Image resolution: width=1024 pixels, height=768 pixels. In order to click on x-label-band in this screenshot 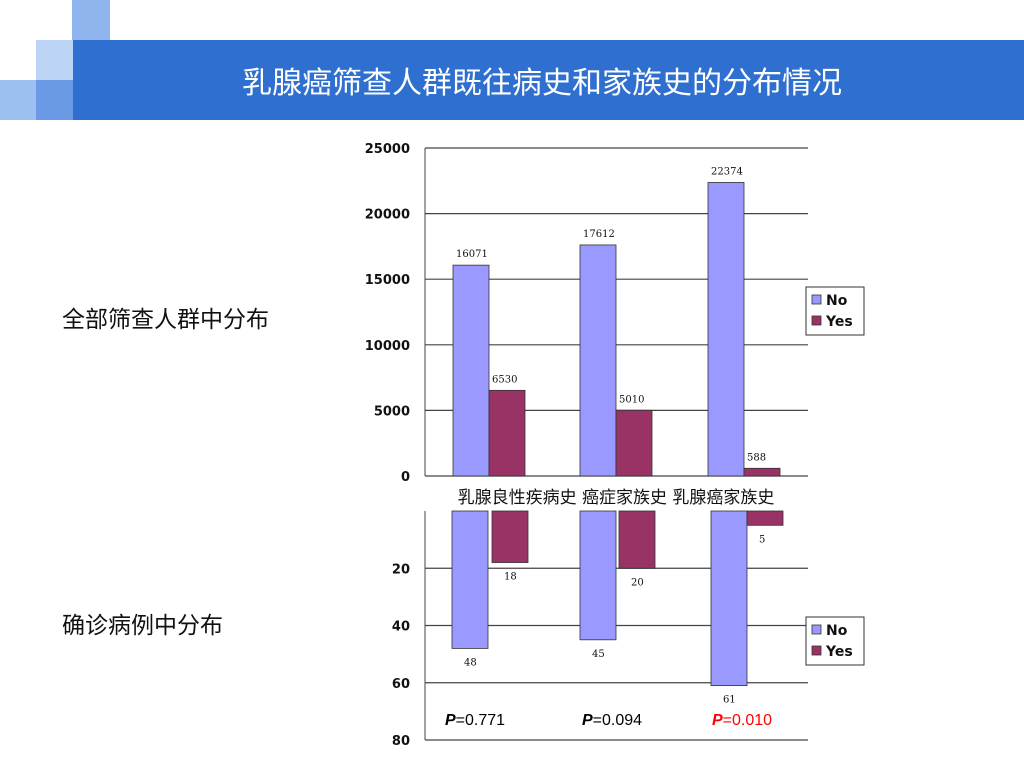, I will do `click(618, 497)`.